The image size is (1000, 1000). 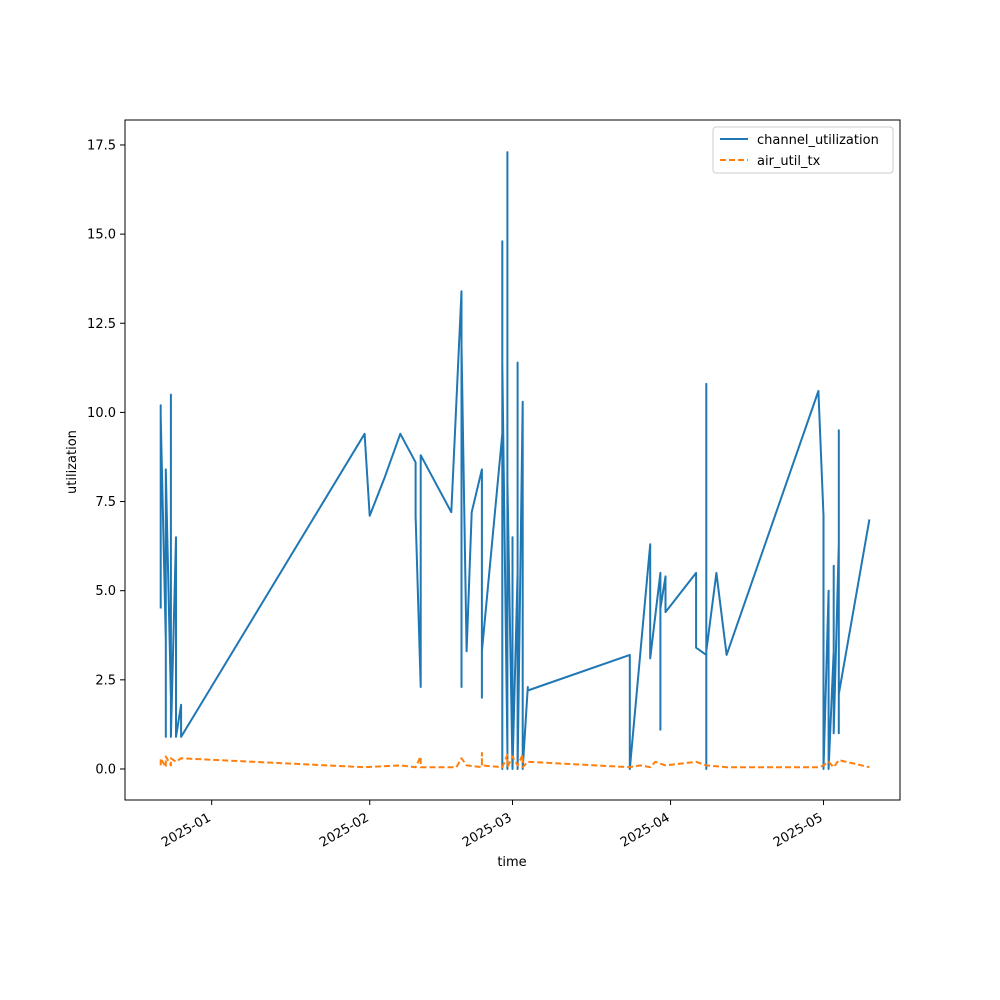 I want to click on y-tick-label: 15.0, so click(x=101, y=235).